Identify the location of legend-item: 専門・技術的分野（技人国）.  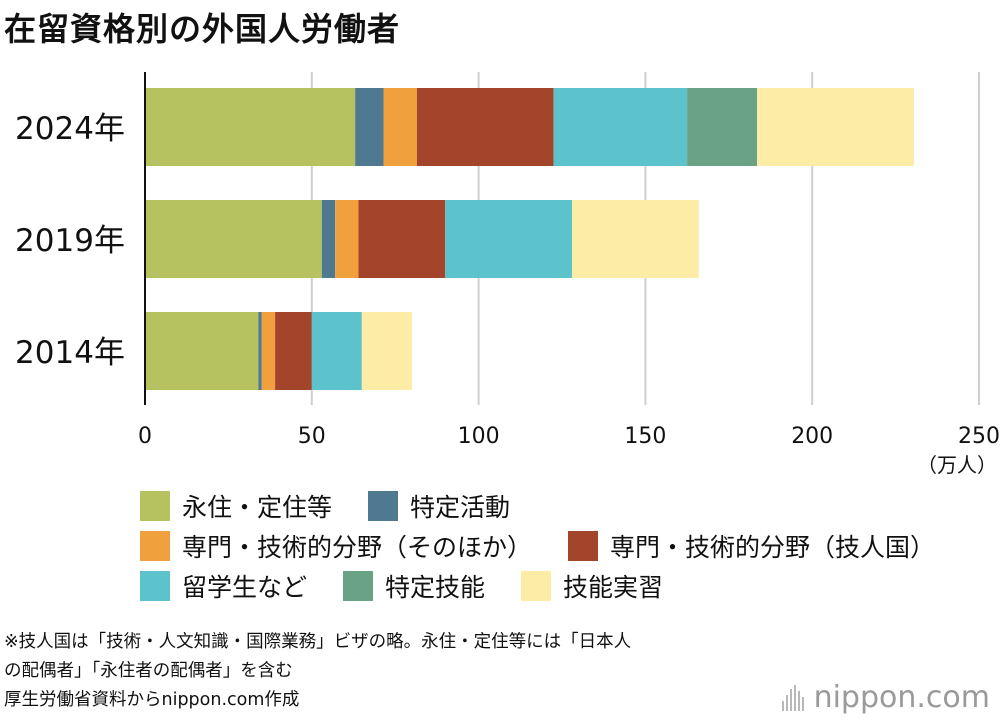
(751, 546).